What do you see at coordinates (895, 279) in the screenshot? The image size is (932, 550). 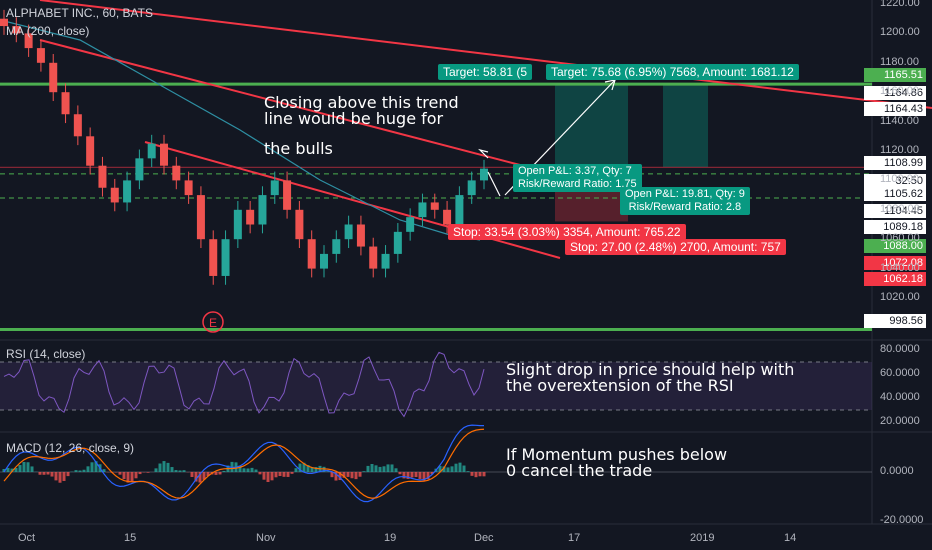 I see `price-tag: 1062.18` at bounding box center [895, 279].